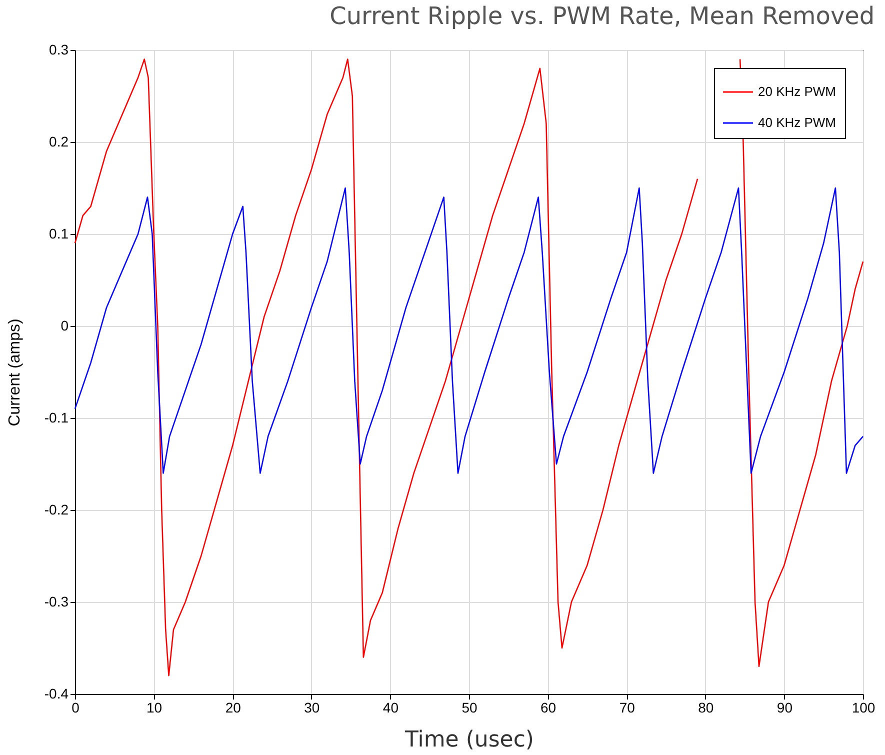  I want to click on y-tick-label: -0.1, so click(56, 418).